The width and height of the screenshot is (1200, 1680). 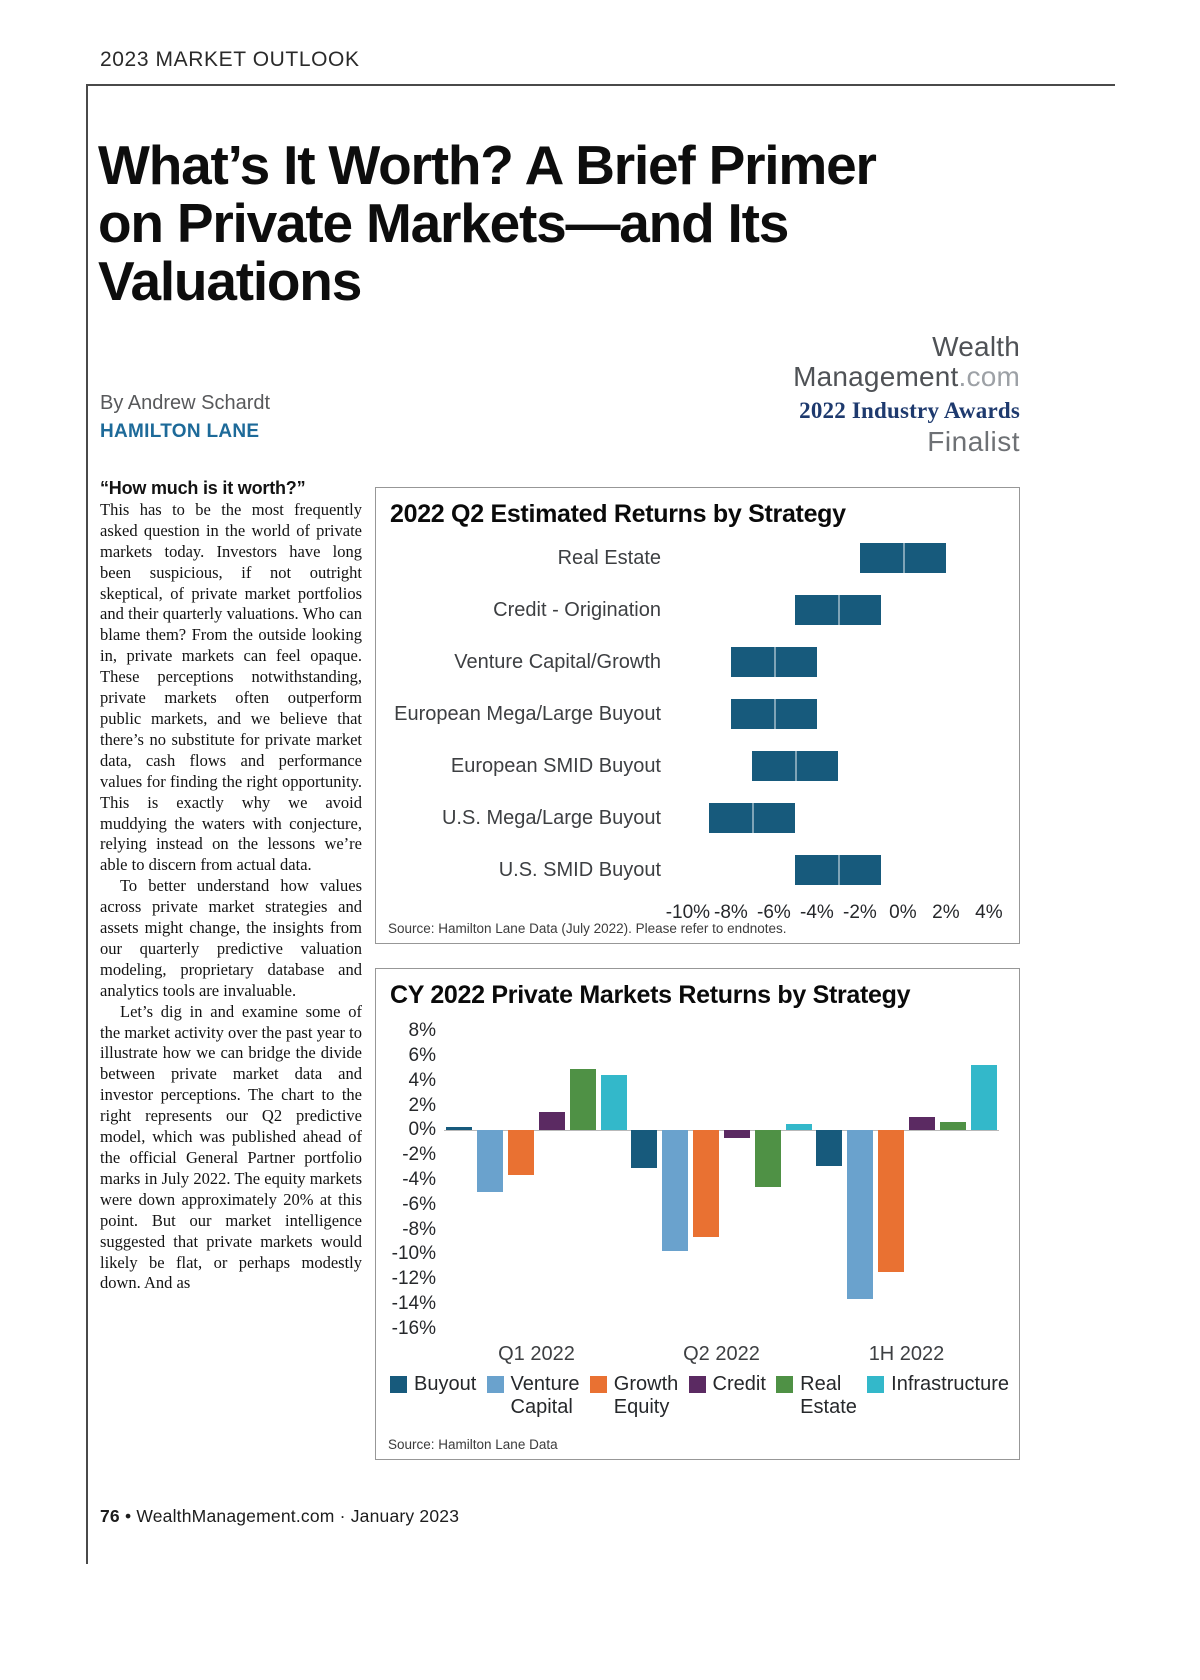 What do you see at coordinates (609, 557) in the screenshot?
I see `q2-category-label: Real Estate` at bounding box center [609, 557].